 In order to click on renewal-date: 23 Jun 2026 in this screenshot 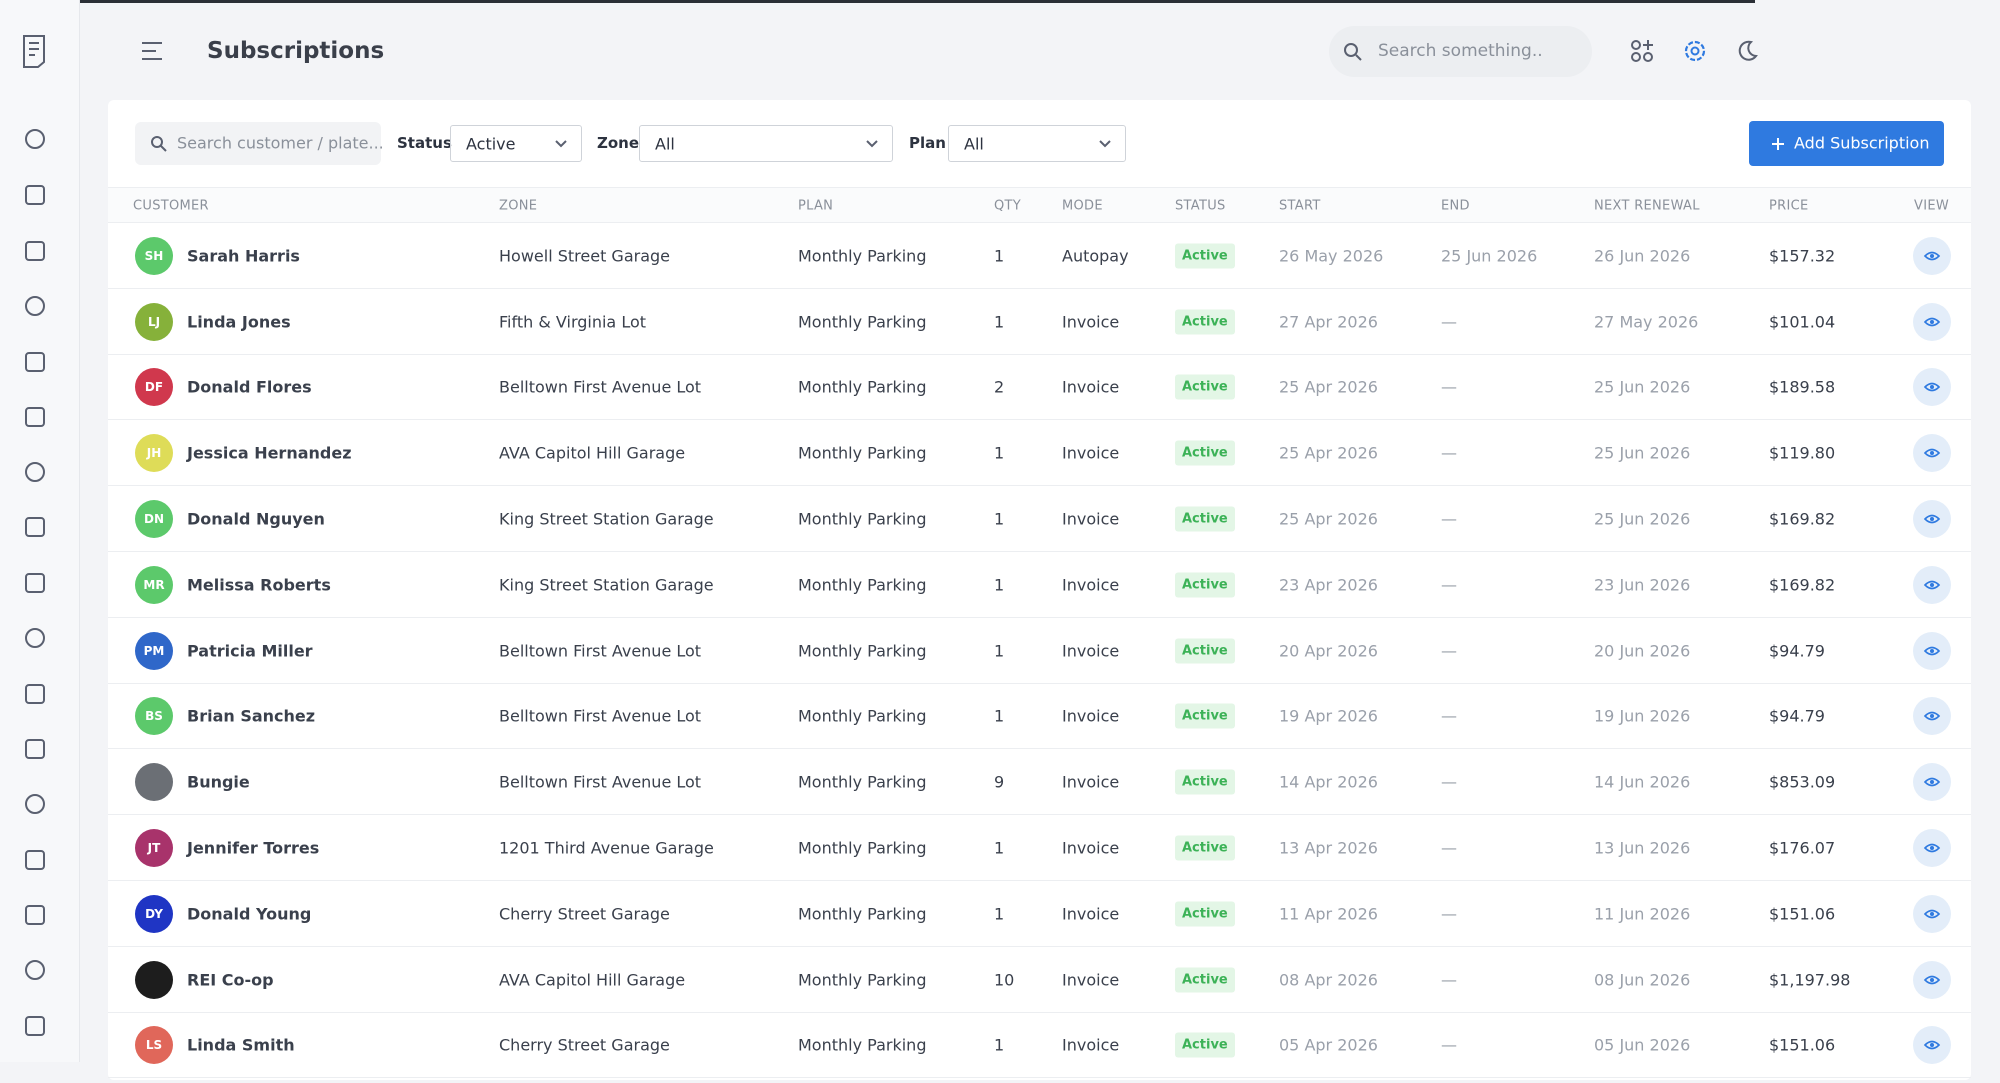, I will do `click(1642, 585)`.